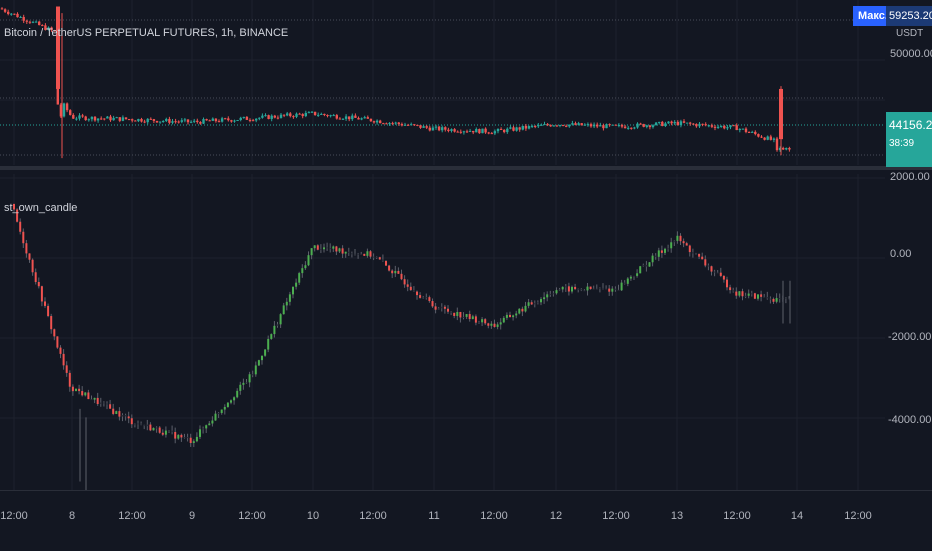 This screenshot has width=932, height=551. What do you see at coordinates (434, 516) in the screenshot?
I see `time-axis-label: 11` at bounding box center [434, 516].